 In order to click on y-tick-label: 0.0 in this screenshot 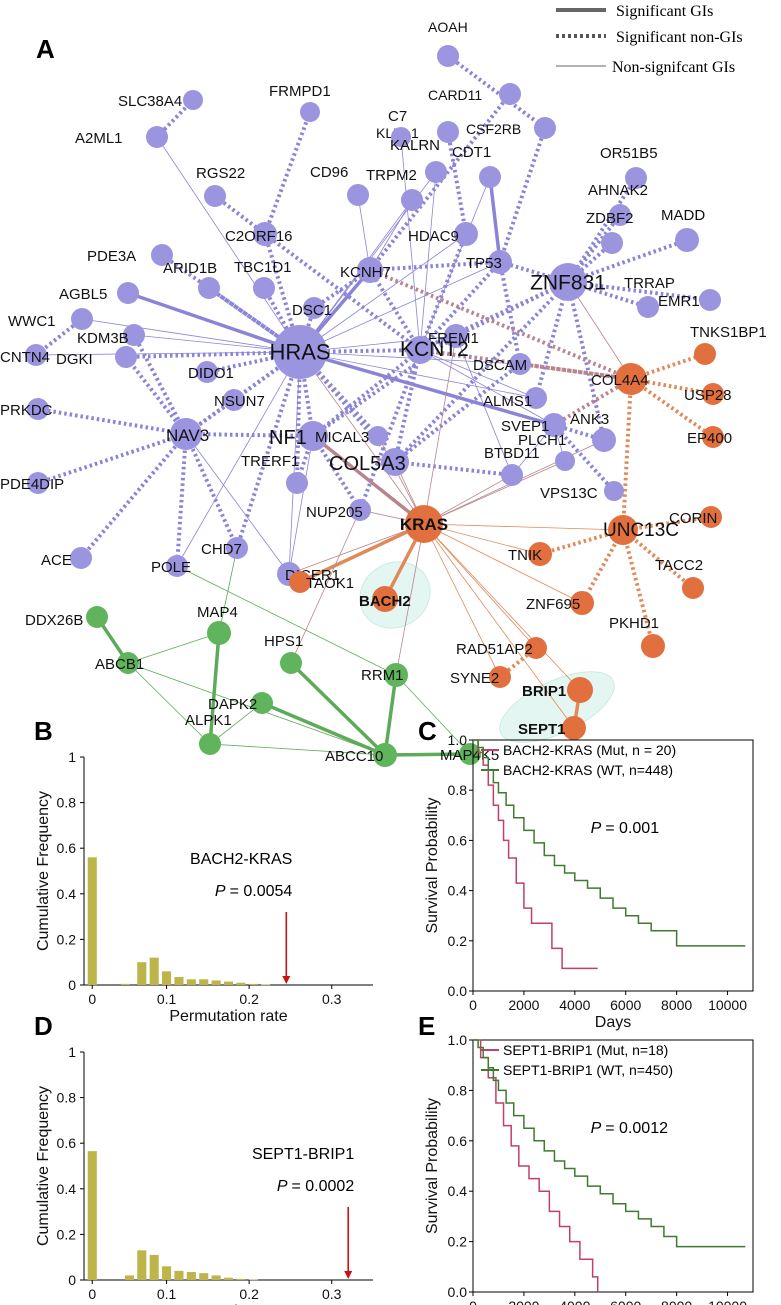, I will do `click(458, 991)`.